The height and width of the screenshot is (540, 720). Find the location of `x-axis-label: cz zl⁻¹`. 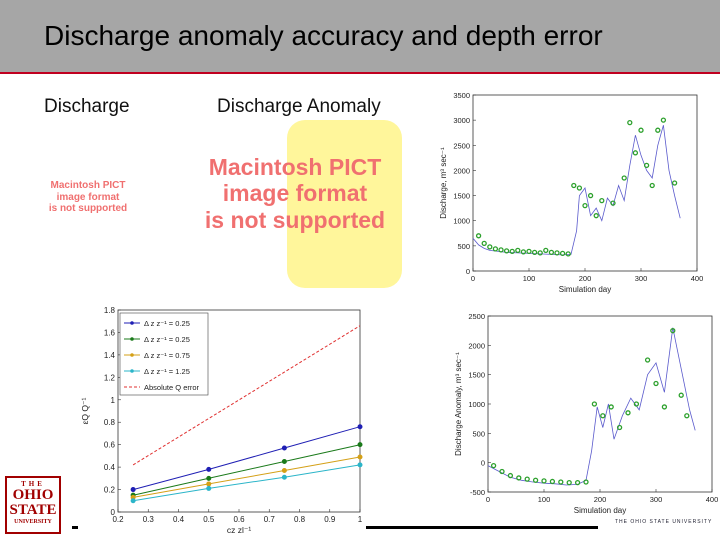

x-axis-label: cz zl⁻¹ is located at coordinates (239, 530).